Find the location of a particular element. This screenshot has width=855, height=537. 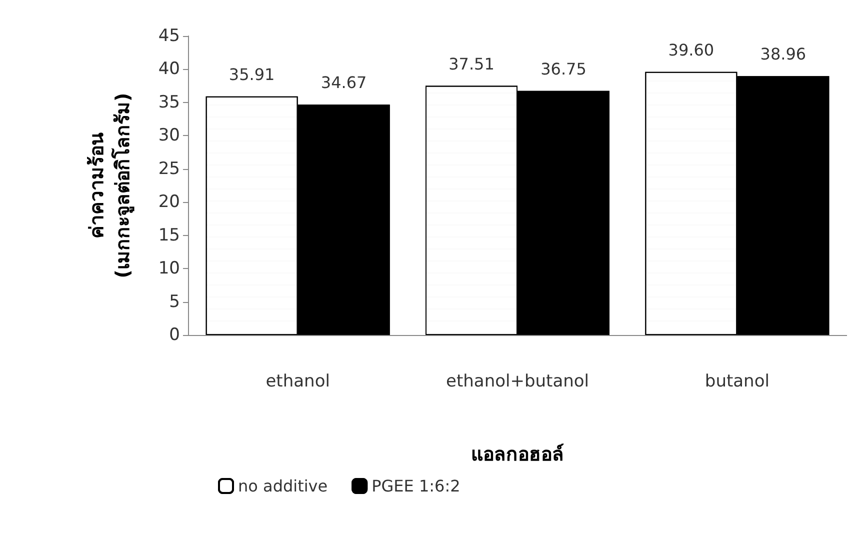

legend-label: PGEE 1:6:2 is located at coordinates (416, 486).